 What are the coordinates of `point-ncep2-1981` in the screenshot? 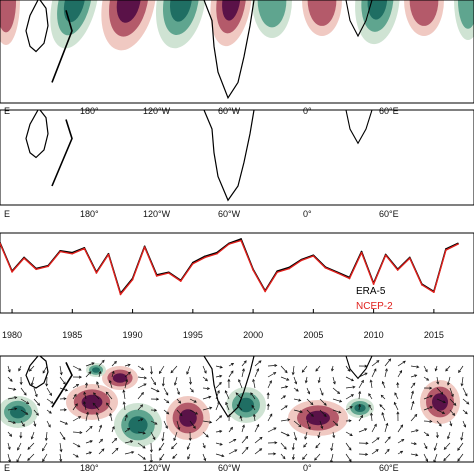 It's located at (24, 258).